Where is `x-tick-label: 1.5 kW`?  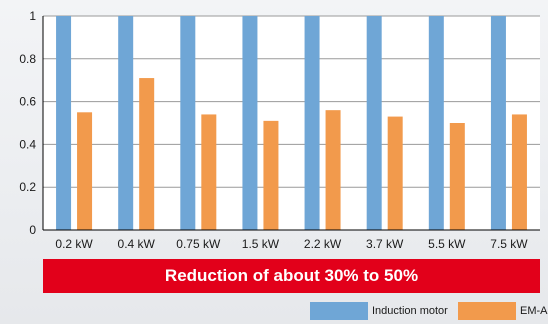
x-tick-label: 1.5 kW is located at coordinates (261, 243).